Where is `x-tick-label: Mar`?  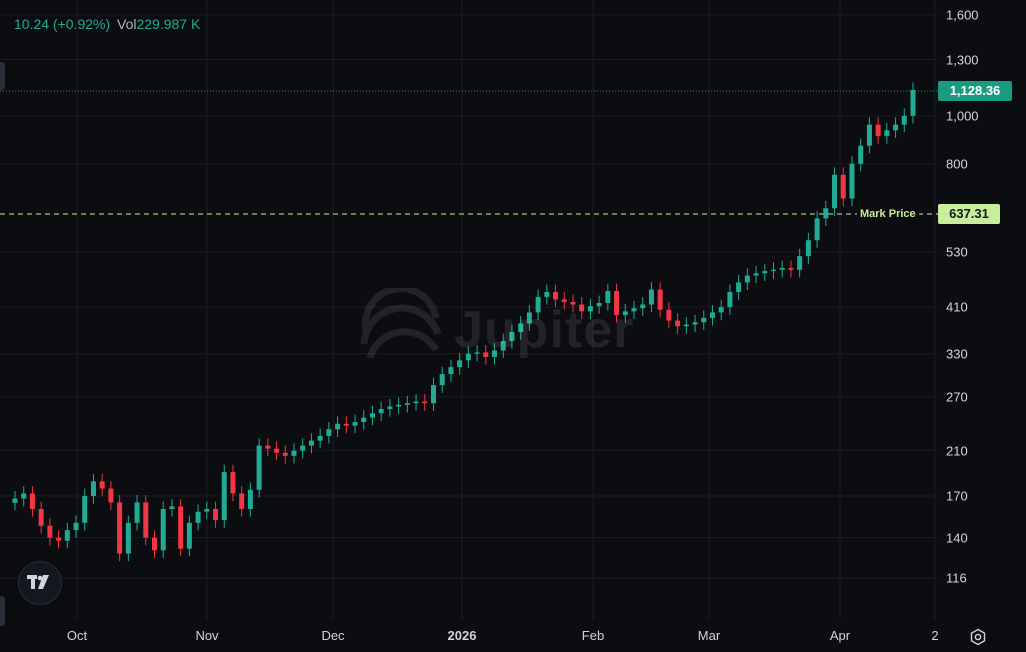 x-tick-label: Mar is located at coordinates (709, 635).